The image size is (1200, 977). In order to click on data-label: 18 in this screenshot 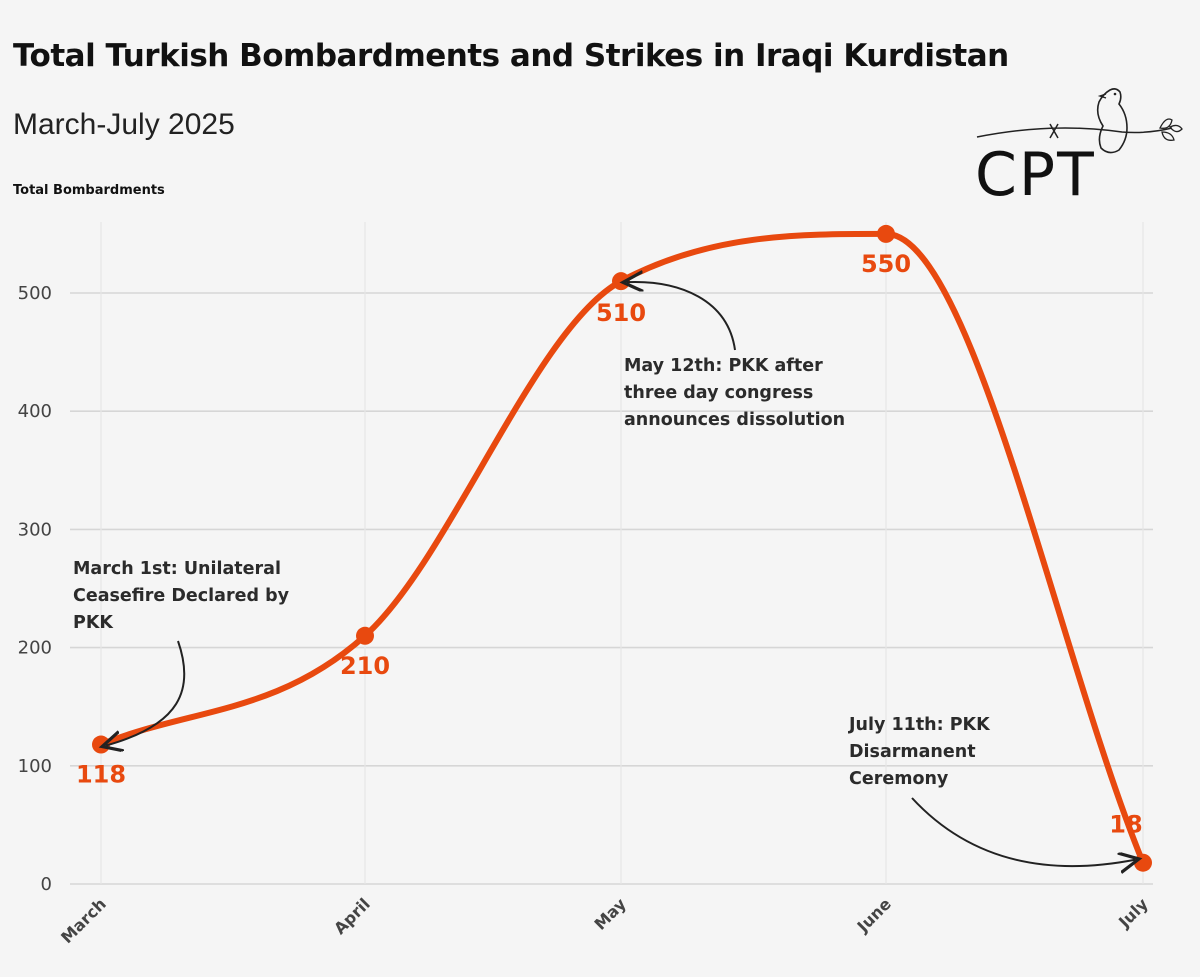, I will do `click(1125, 825)`.